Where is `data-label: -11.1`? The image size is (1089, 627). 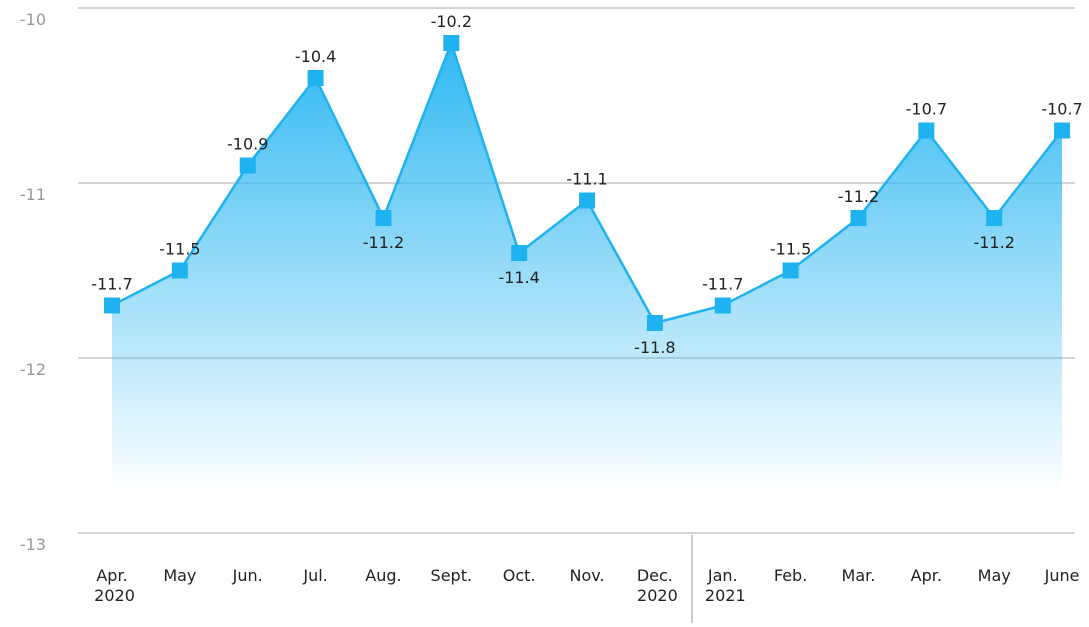 data-label: -11.1 is located at coordinates (586, 179).